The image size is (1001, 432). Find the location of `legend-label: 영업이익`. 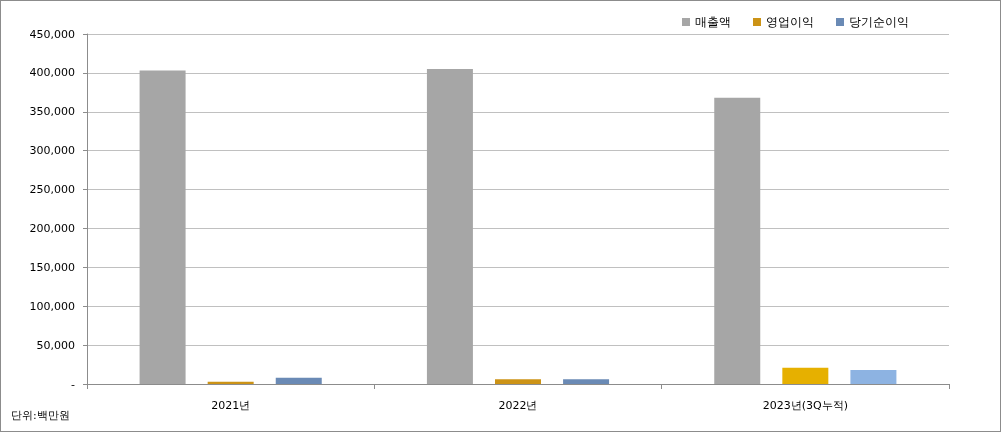

legend-label: 영업이익 is located at coordinates (790, 22).